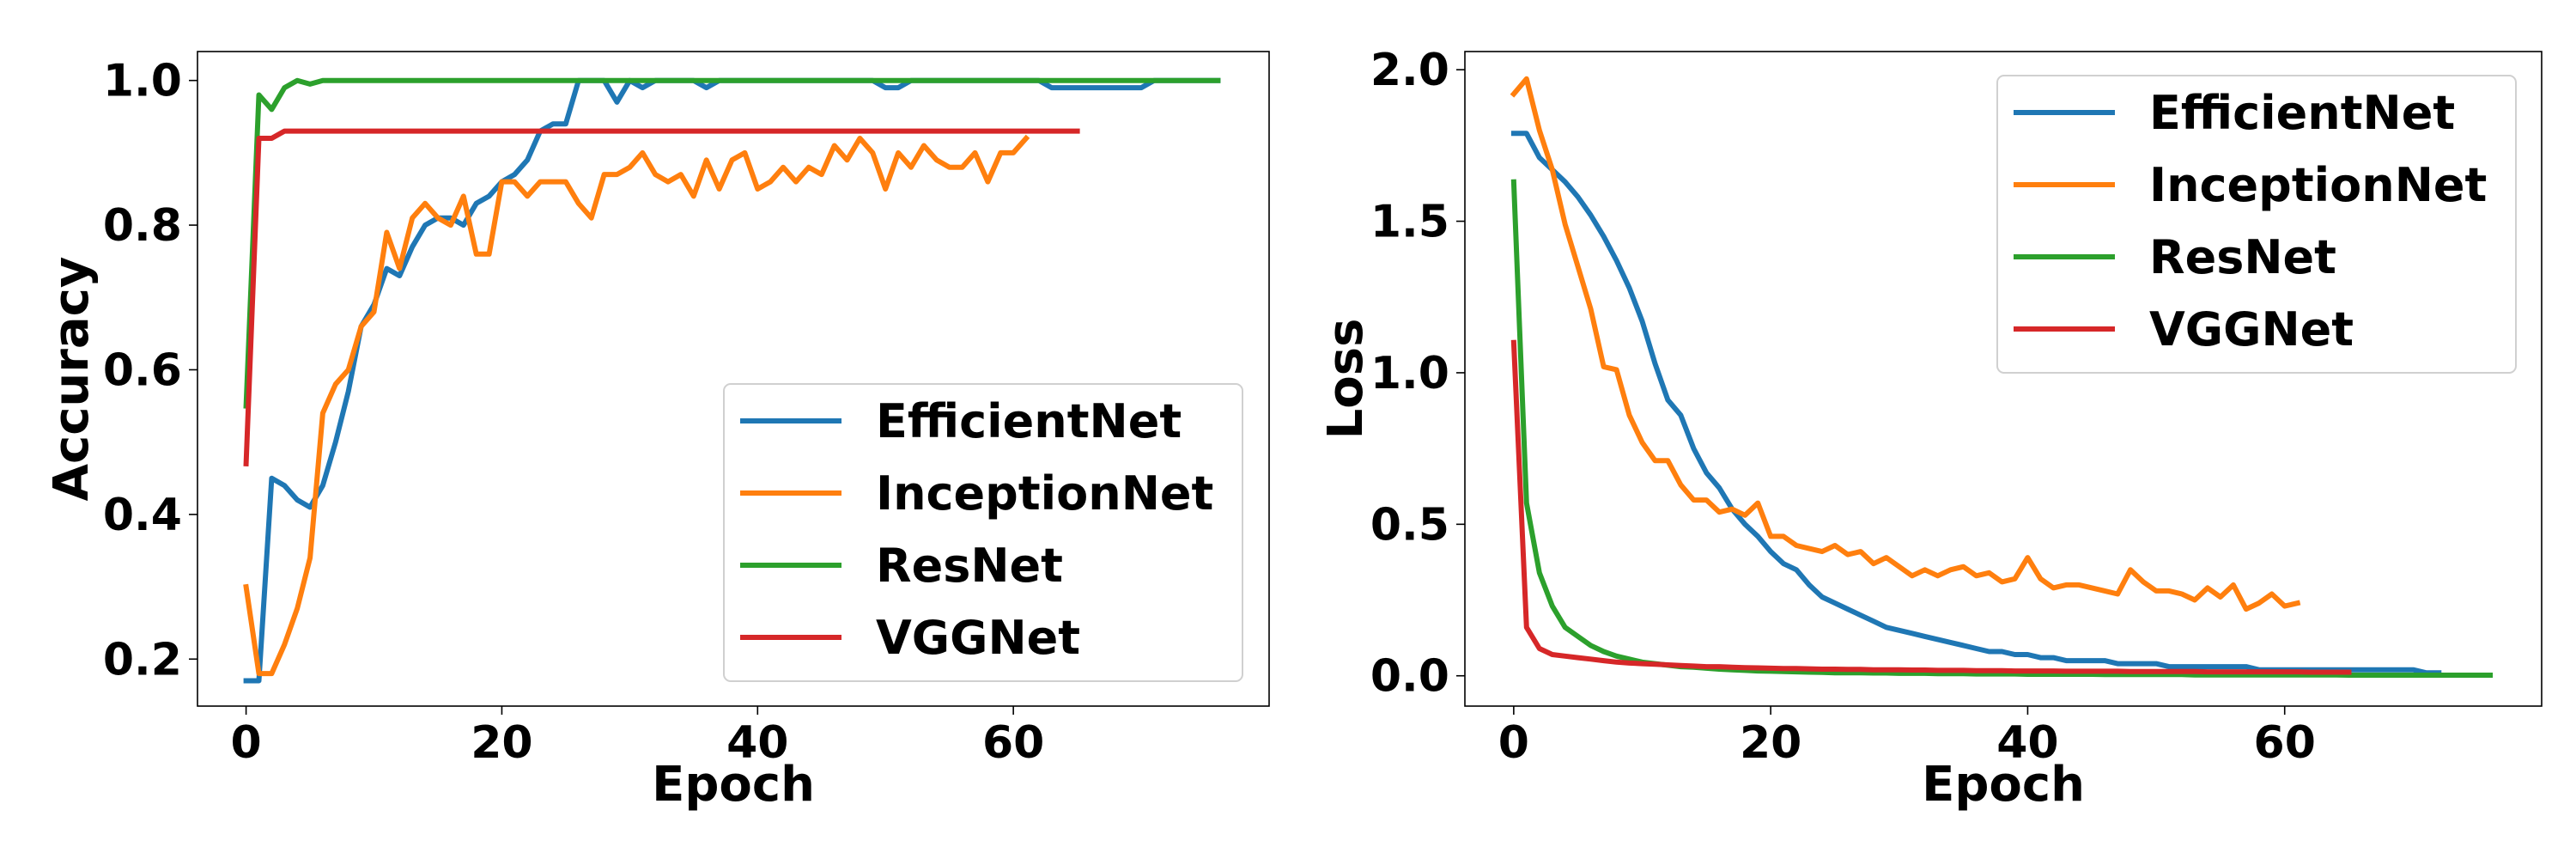  I want to click on accuracy-y-tick-label: 0.4, so click(143, 516).